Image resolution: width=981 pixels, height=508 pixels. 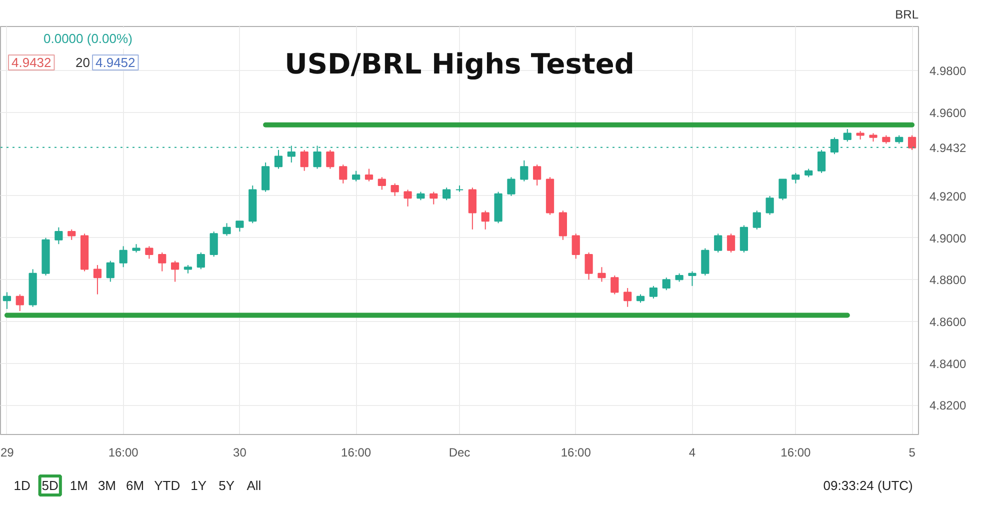 What do you see at coordinates (948, 147) in the screenshot?
I see `ref-line-label: 4.9432` at bounding box center [948, 147].